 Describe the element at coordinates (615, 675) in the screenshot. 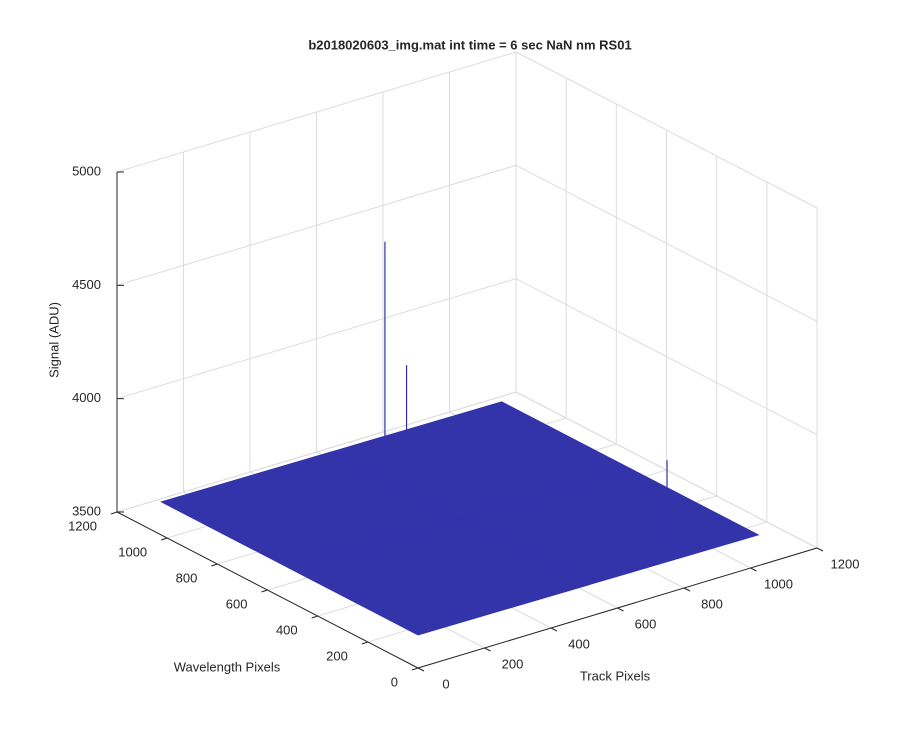

I see `x-axis-label: Track Pixels` at that location.